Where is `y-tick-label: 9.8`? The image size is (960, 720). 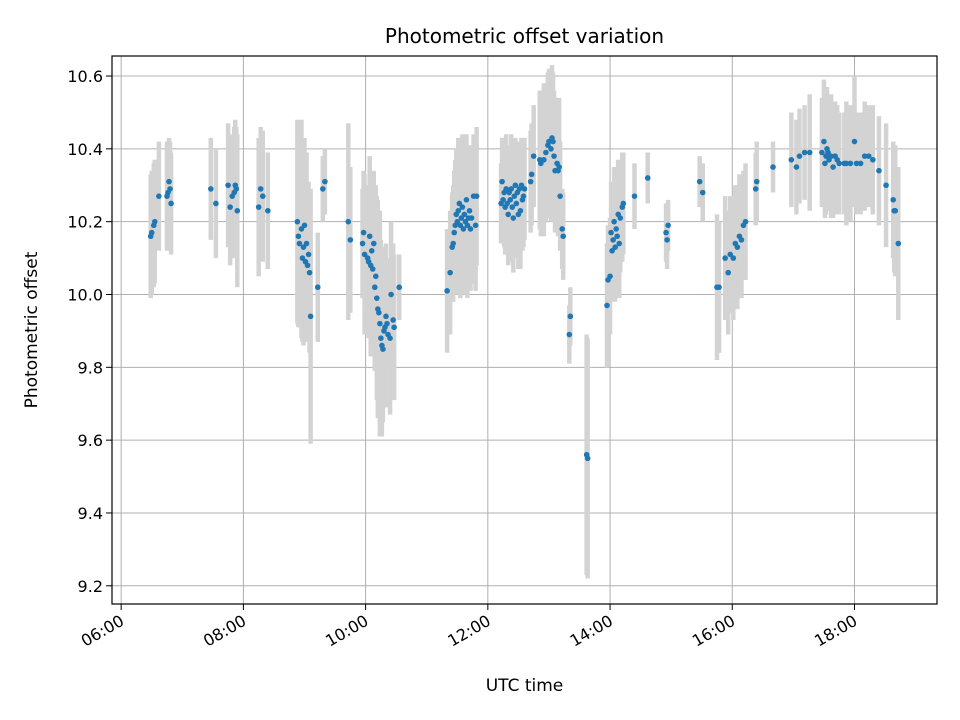
y-tick-label: 9.8 is located at coordinates (90, 367).